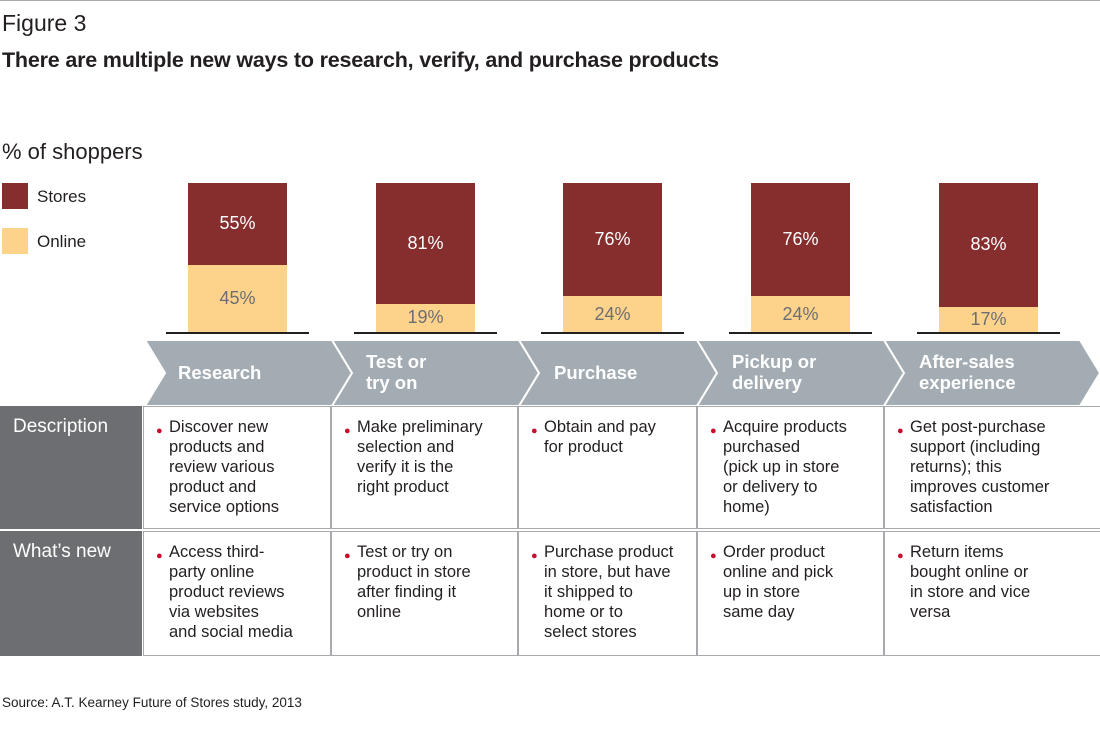 The height and width of the screenshot is (732, 1100). I want to click on cell-text-line: bought online or, so click(969, 572).